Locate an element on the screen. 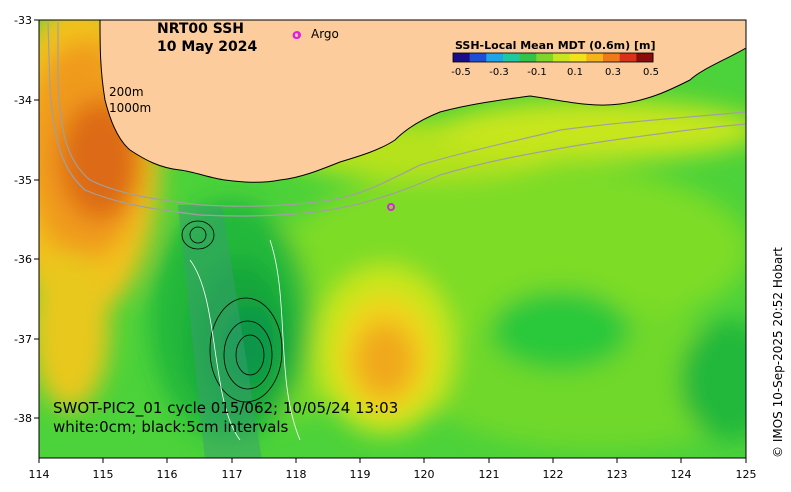 The height and width of the screenshot is (492, 791). x-tick-label: 125 is located at coordinates (746, 474).